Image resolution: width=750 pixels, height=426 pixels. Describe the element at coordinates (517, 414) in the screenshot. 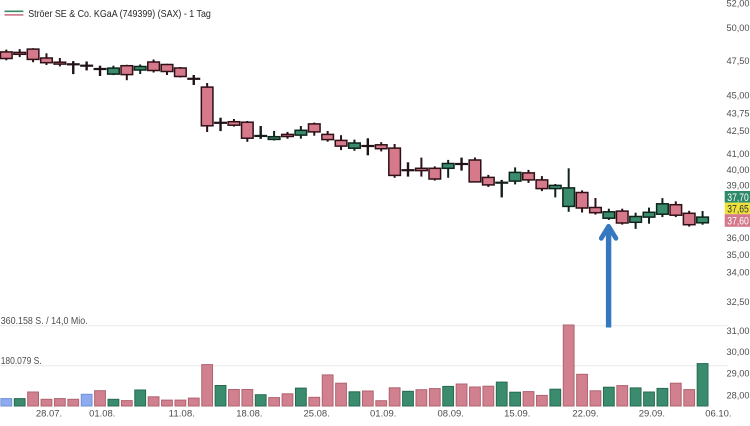

I see `svg-text: 15.09.` at that location.